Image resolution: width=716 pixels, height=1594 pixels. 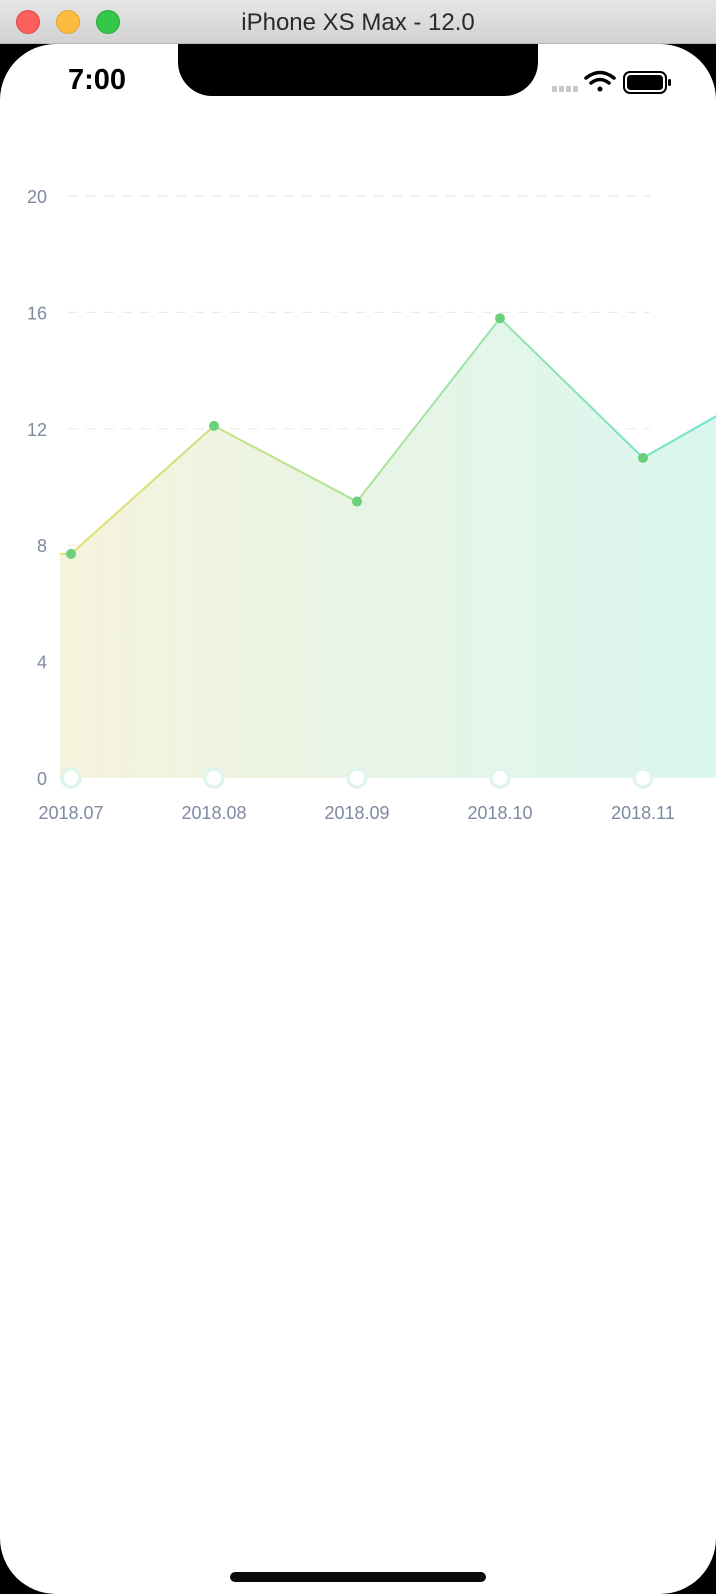 What do you see at coordinates (37, 430) in the screenshot?
I see `y-tick-label: 12` at bounding box center [37, 430].